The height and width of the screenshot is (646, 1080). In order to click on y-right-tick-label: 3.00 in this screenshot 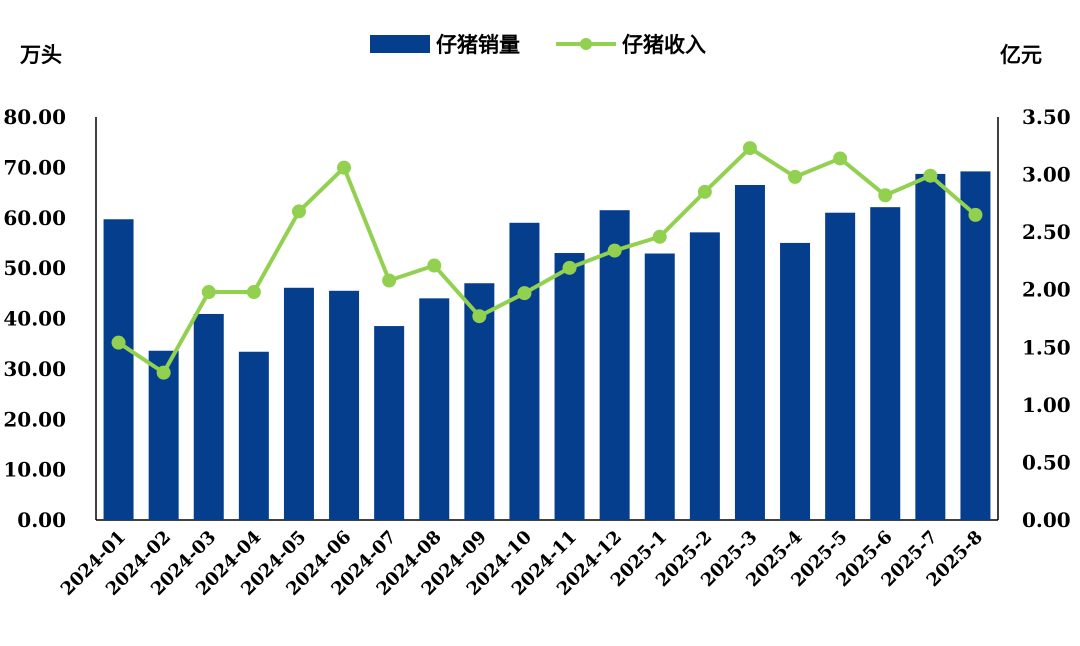, I will do `click(1046, 175)`.